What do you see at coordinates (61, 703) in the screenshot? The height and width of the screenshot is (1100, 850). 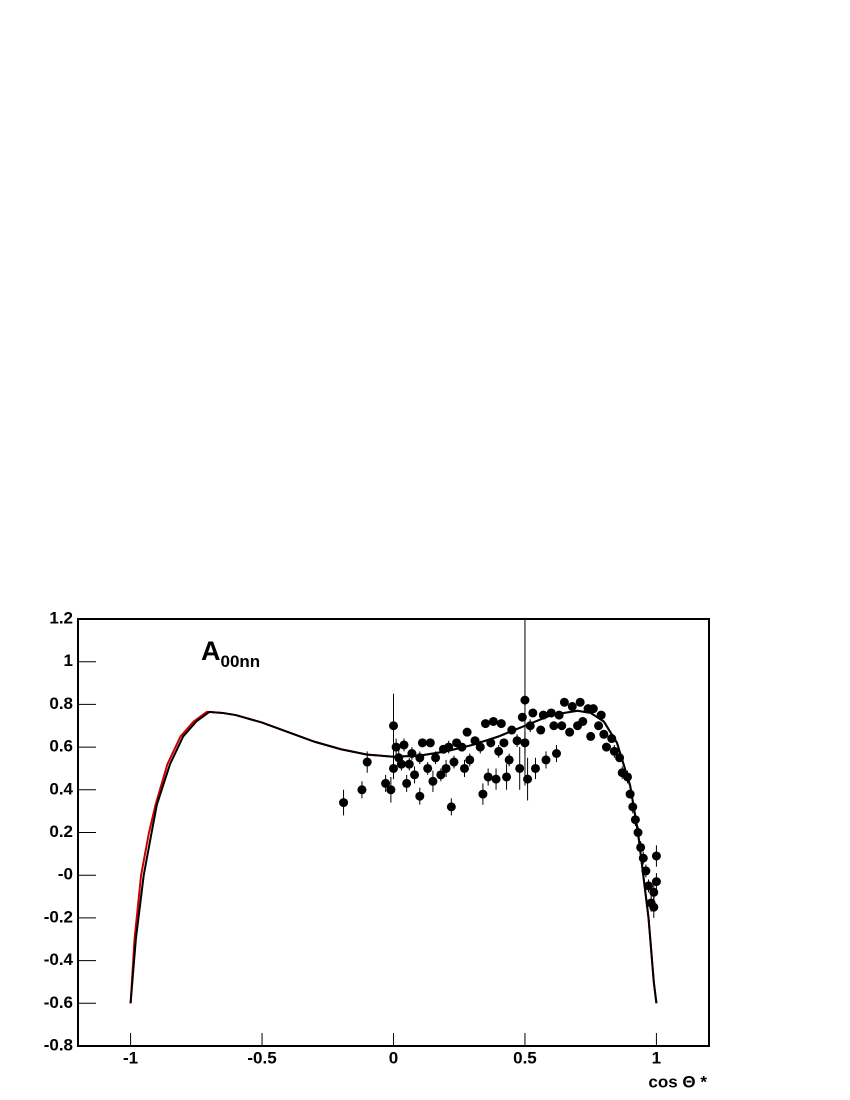 I see `y-tick-label: 0.8` at bounding box center [61, 703].